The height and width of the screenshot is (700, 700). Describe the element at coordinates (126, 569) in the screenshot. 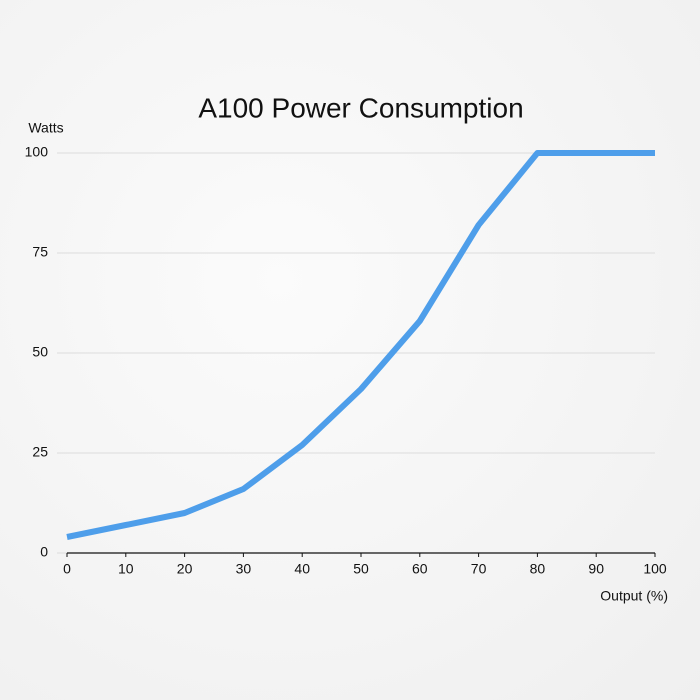

I see `x-tick-label: 10` at that location.